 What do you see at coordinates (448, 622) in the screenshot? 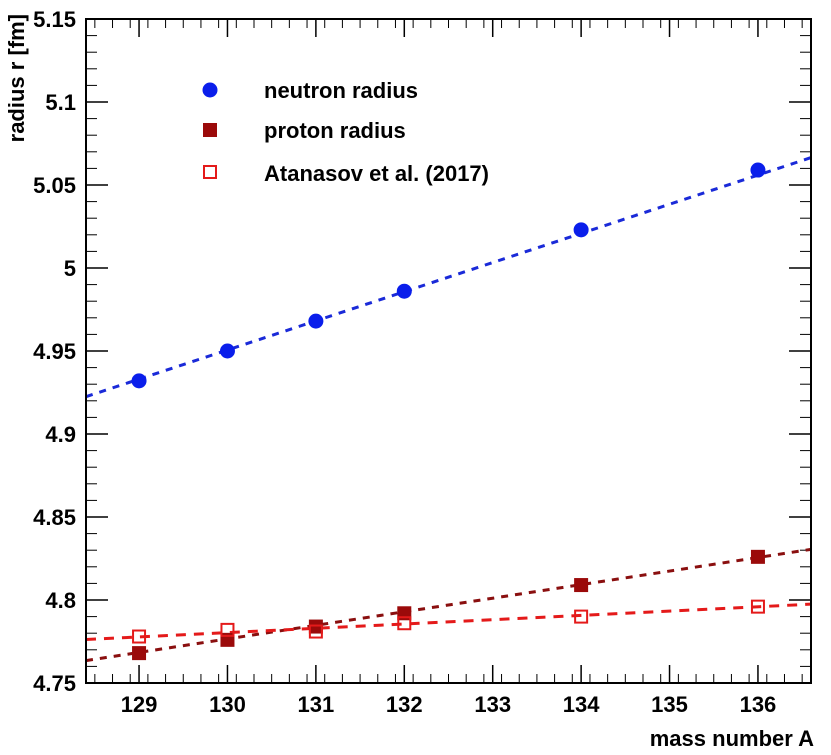
I see `atanasov-fit-line` at bounding box center [448, 622].